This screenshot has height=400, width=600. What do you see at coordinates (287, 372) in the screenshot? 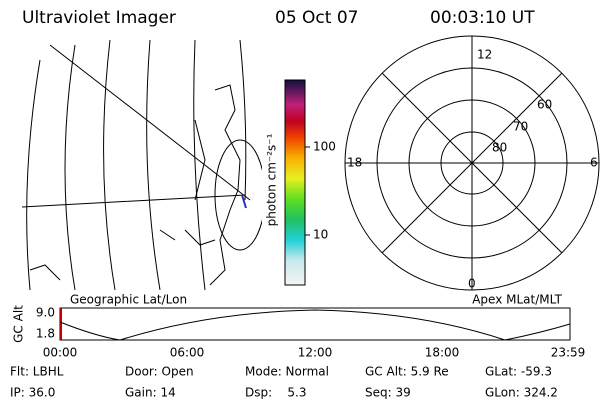
I see `status-field: Mode: Normal` at bounding box center [287, 372].